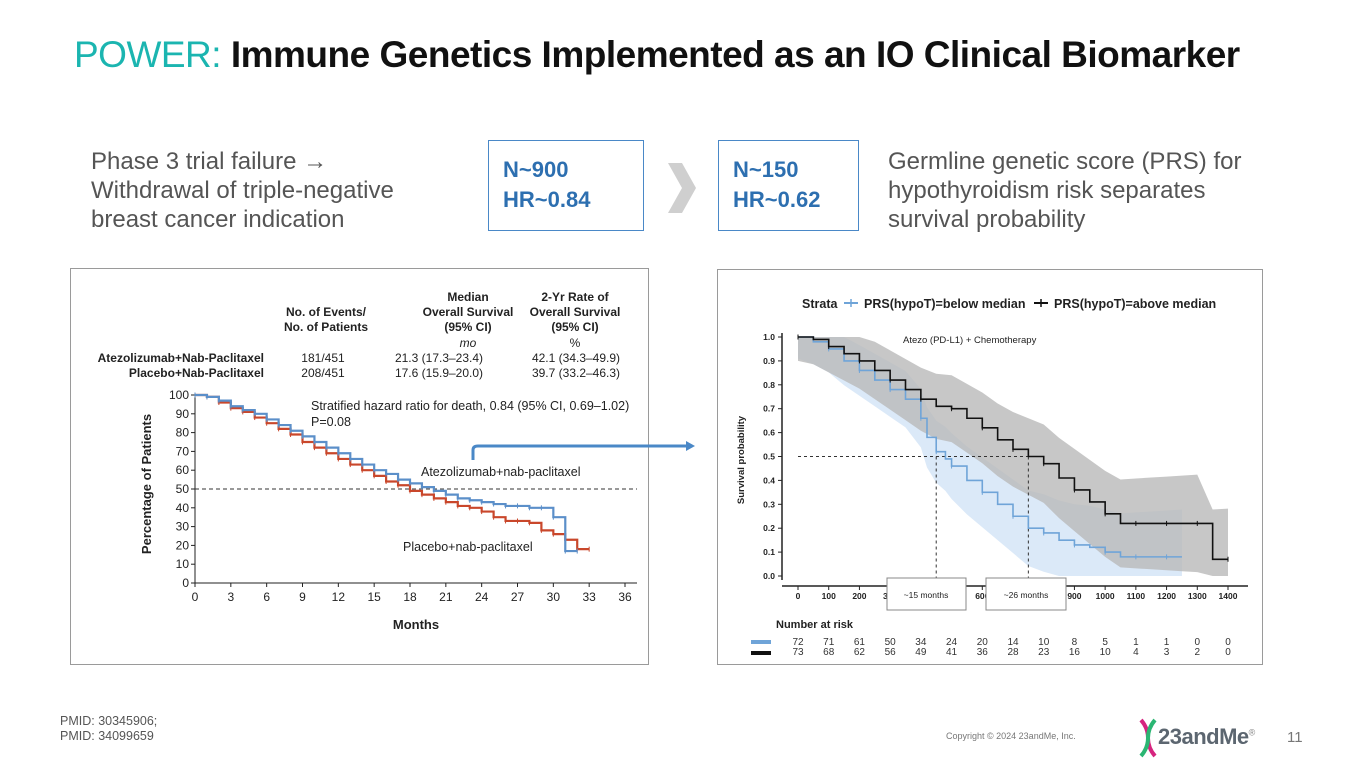 The height and width of the screenshot is (768, 1365). What do you see at coordinates (576, 373) in the screenshot?
I see `os-row-rate: 39.7 (33.2–46.3)` at bounding box center [576, 373].